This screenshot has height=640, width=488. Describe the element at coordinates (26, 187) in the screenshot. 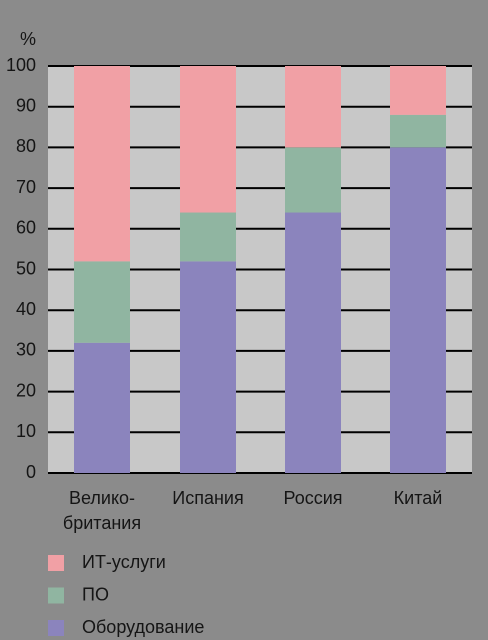

I see `y-tick-label: 70` at that location.